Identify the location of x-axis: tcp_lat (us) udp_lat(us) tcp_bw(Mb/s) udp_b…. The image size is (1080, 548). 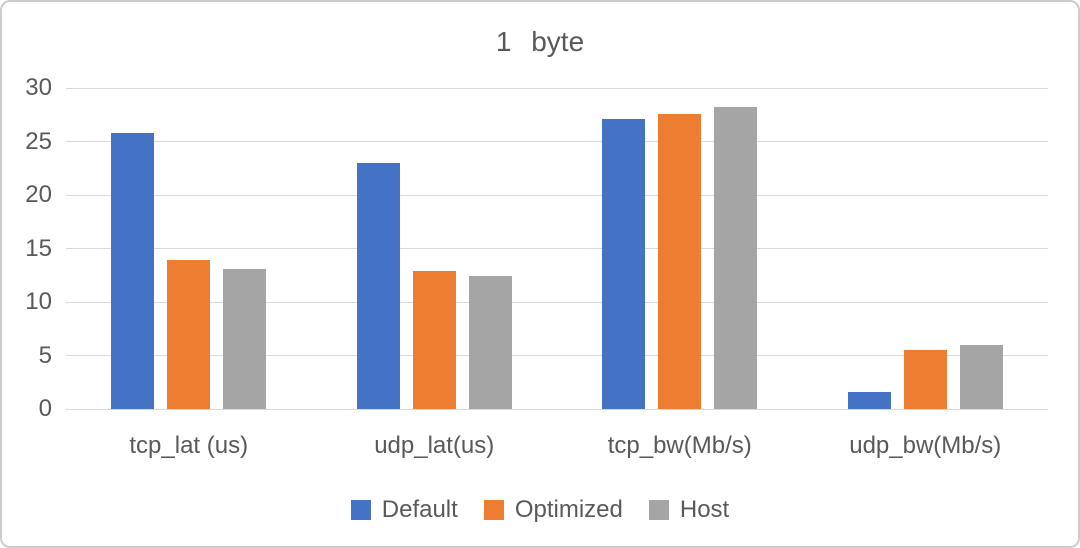
(557, 446).